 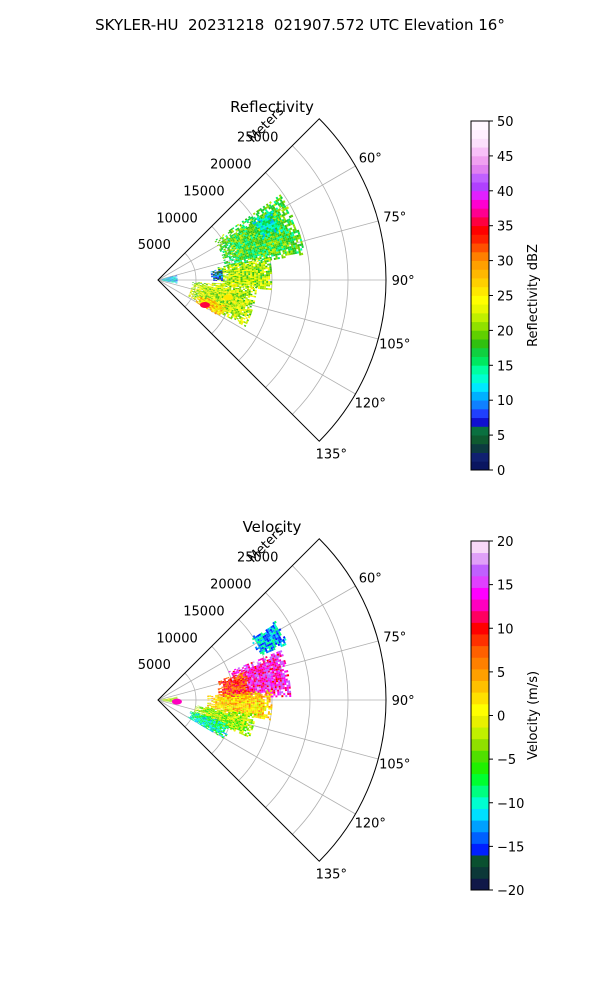 I want to click on colorbar-swatch, so click(x=480, y=160).